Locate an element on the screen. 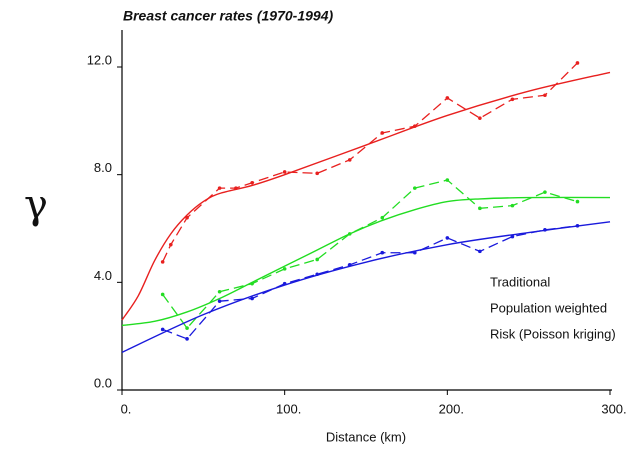 The image size is (637, 449). y-axis-label: γ is located at coordinates (36, 205).